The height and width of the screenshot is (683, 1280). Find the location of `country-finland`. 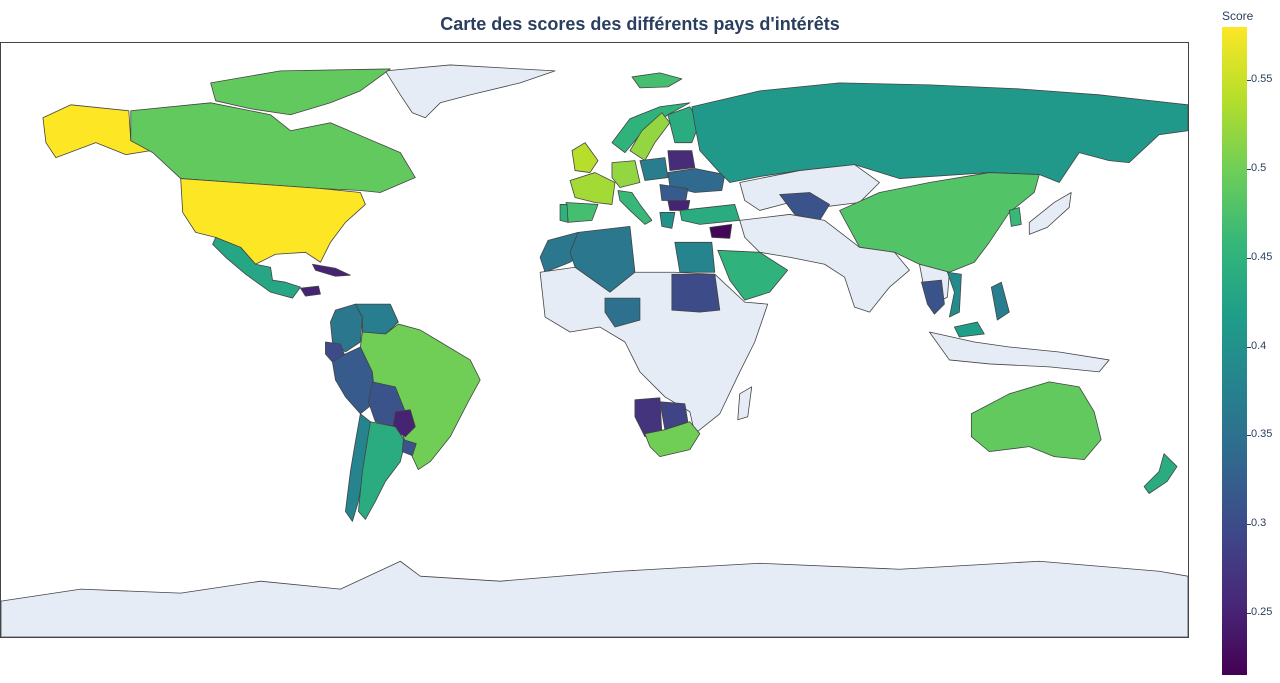

country-finland is located at coordinates (684, 125).